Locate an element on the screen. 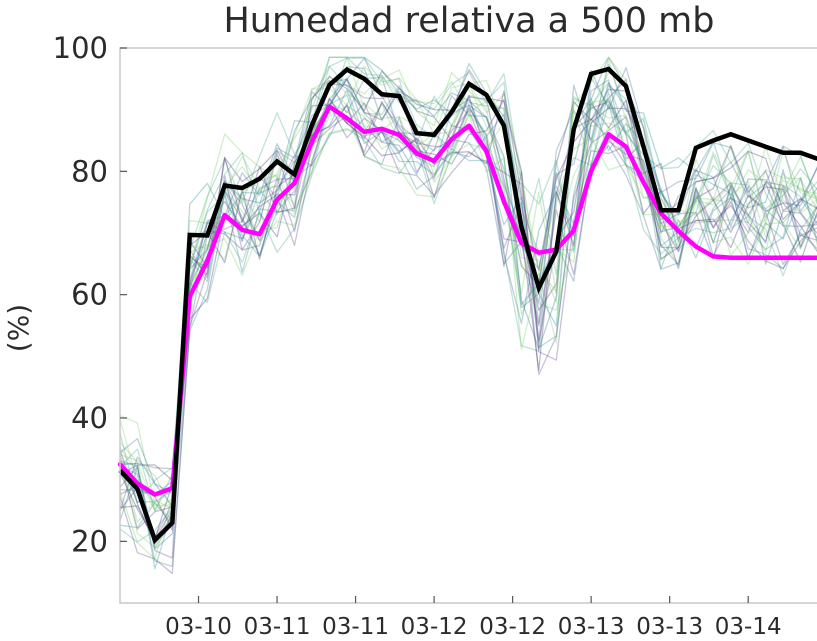 This screenshot has width=817, height=641. y-tick-label: 60 is located at coordinates (89, 295).